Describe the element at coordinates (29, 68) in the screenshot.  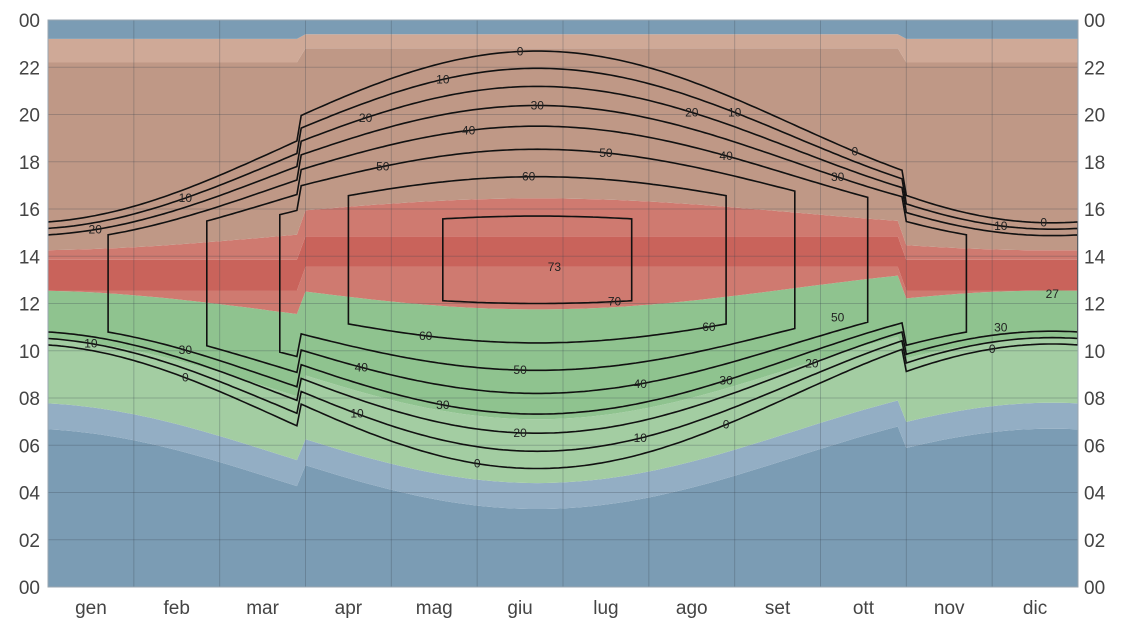
I see `y-tick-left: 22` at that location.